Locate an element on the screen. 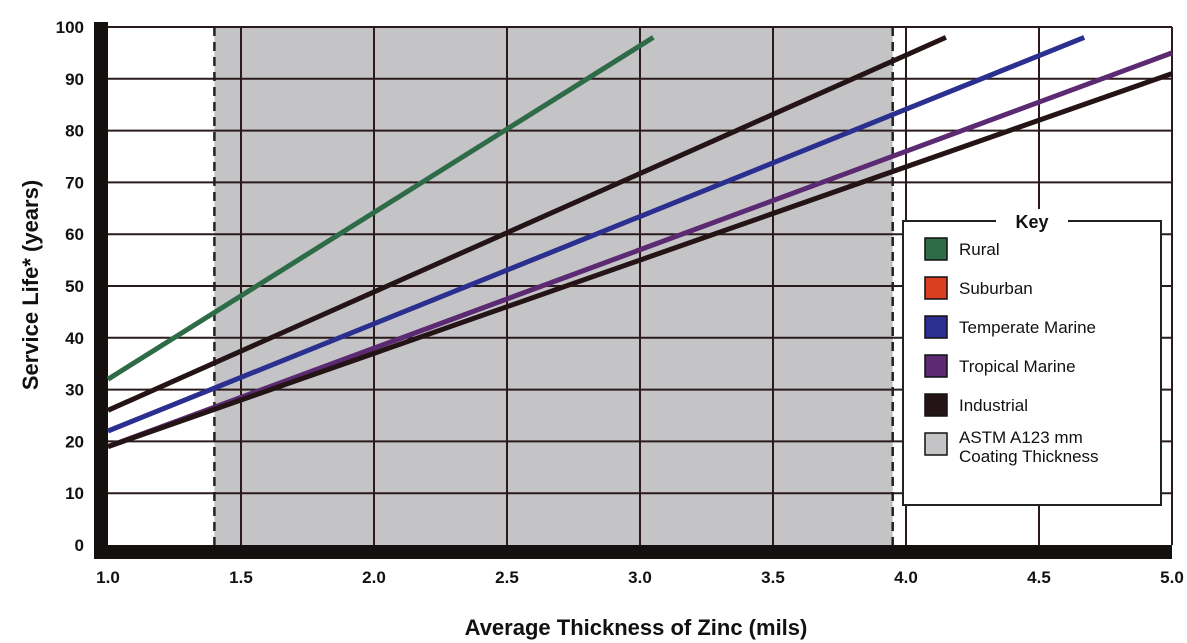 The height and width of the screenshot is (643, 1187). legend-label: Industrial is located at coordinates (993, 405).